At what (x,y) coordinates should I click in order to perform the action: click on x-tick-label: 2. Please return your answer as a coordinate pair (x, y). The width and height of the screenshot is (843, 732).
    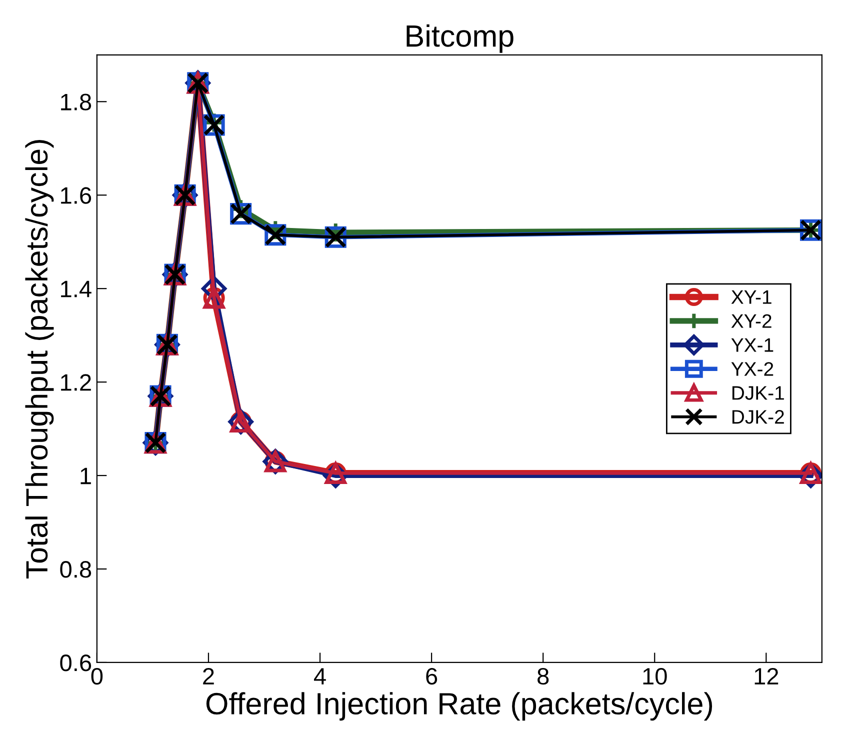
    Looking at the image, I should click on (208, 676).